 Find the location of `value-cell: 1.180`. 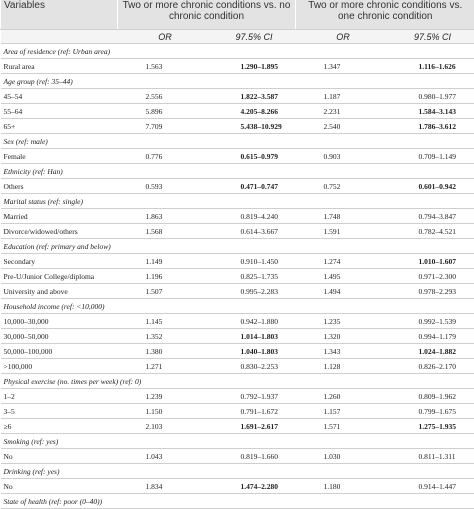

value-cell: 1.180 is located at coordinates (343, 486).